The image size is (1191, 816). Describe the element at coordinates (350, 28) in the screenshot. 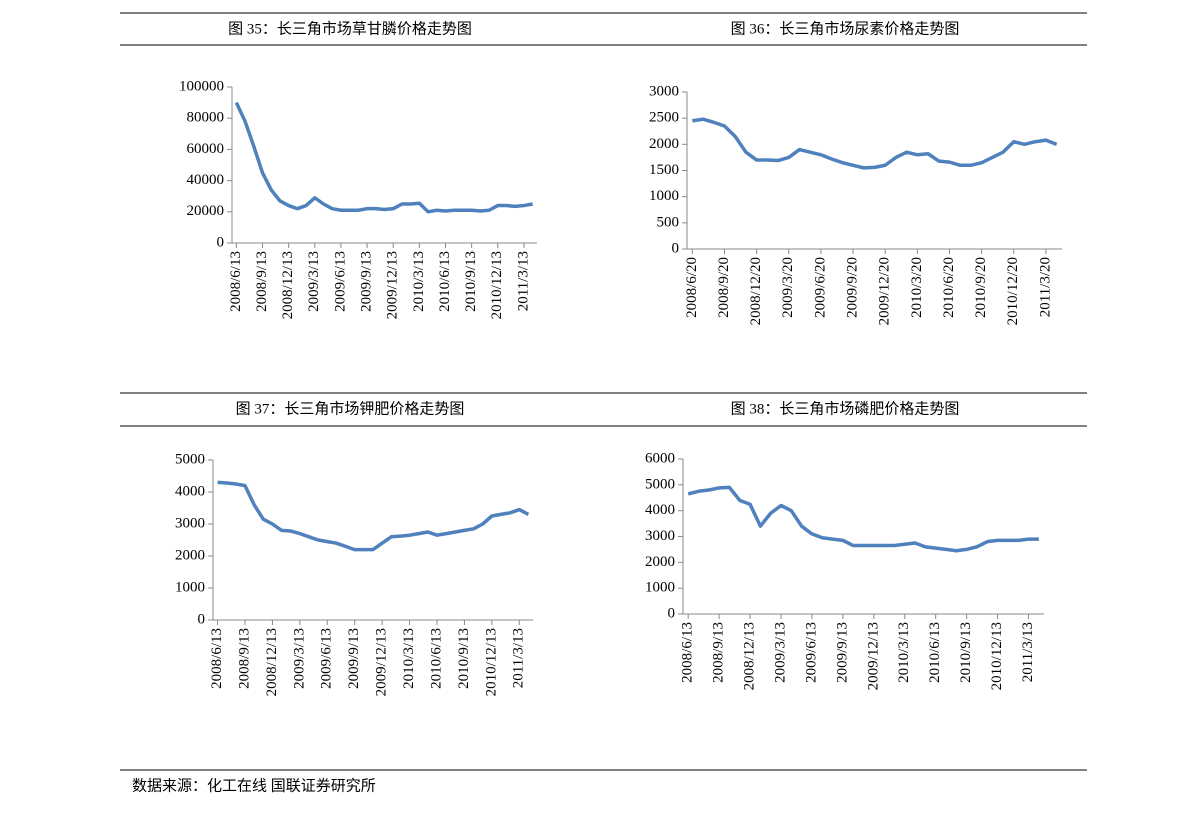

I see `chart-title: 图 35：长三角市场草甘膦价格走势图` at that location.